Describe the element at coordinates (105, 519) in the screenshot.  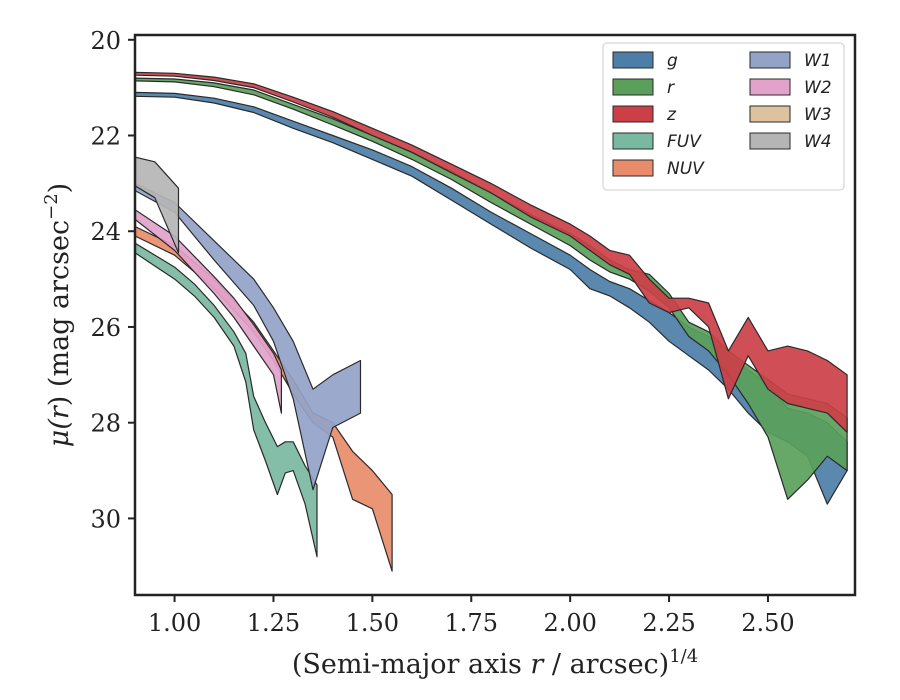
I see `y-tick-label: 30` at that location.